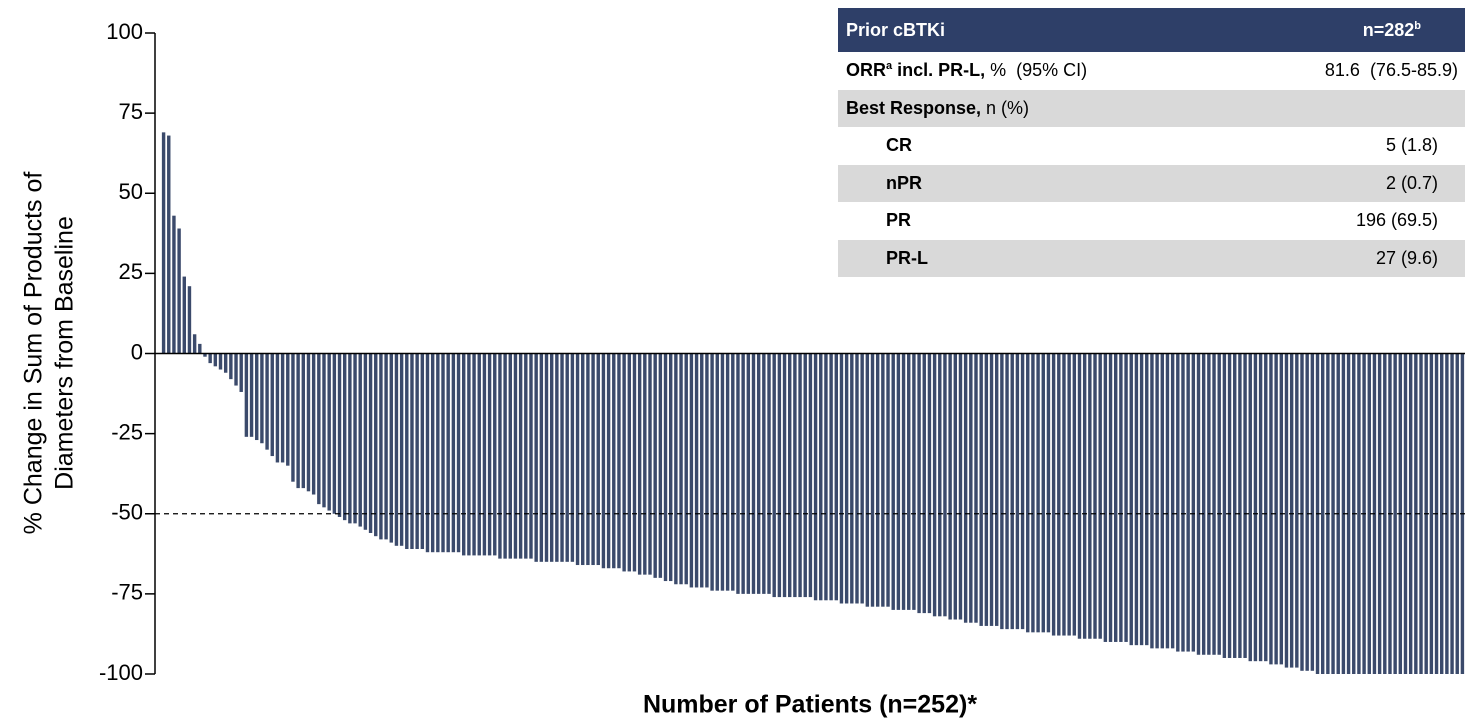 Image resolution: width=1465 pixels, height=721 pixels. Describe the element at coordinates (1388, 29) in the screenshot. I see `header-n: n=282` at that location.